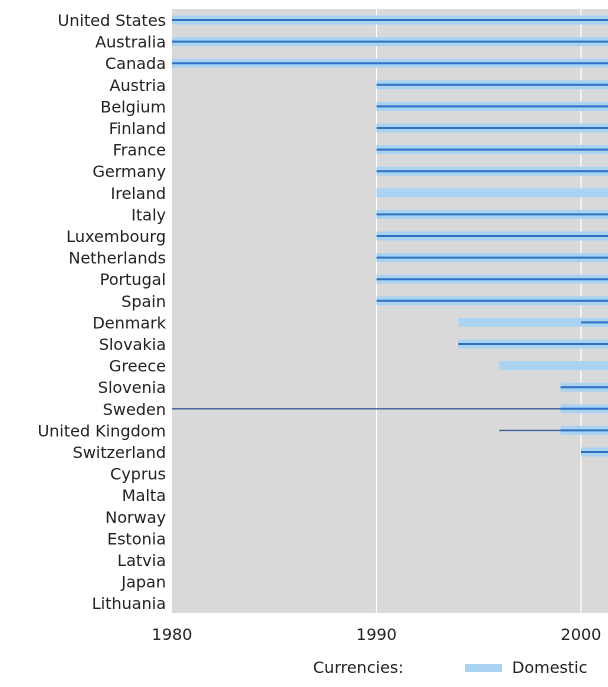 The width and height of the screenshot is (608, 687). What do you see at coordinates (143, 301) in the screenshot?
I see `country-label-spain: Spain` at bounding box center [143, 301].